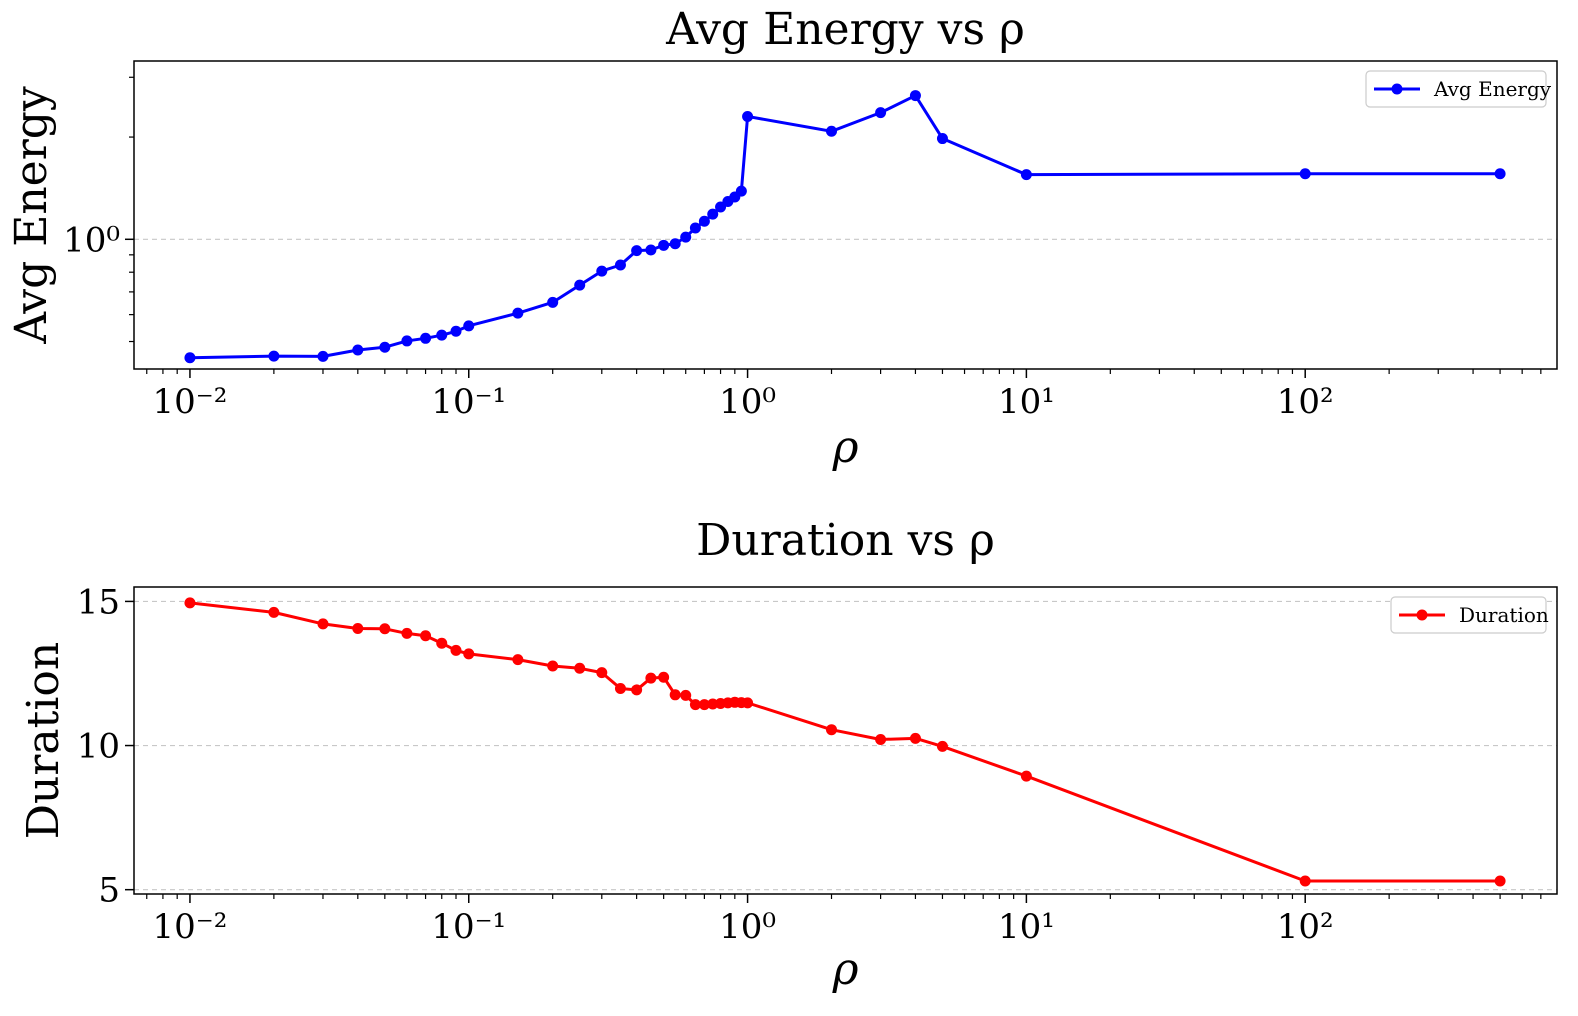 The width and height of the screenshot is (1578, 1016). What do you see at coordinates (31, 215) in the screenshot?
I see `y-axis-label: Avg Energy` at bounding box center [31, 215].